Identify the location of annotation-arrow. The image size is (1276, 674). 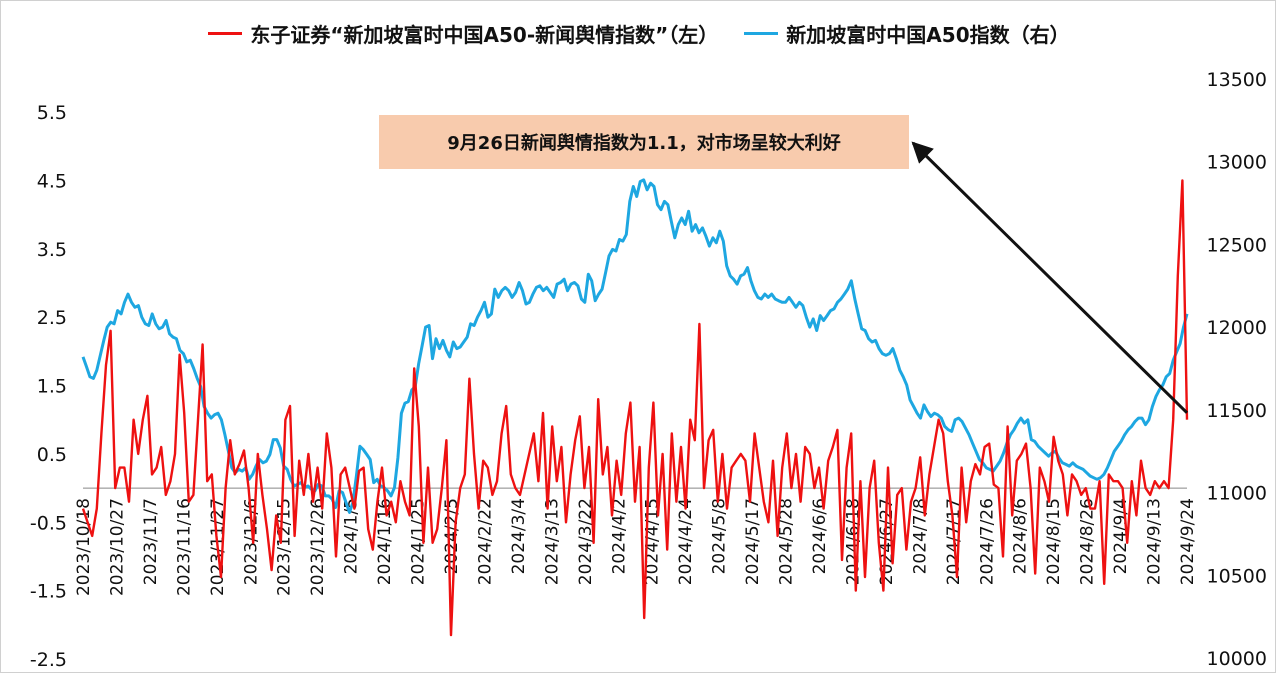
(1050, 277).